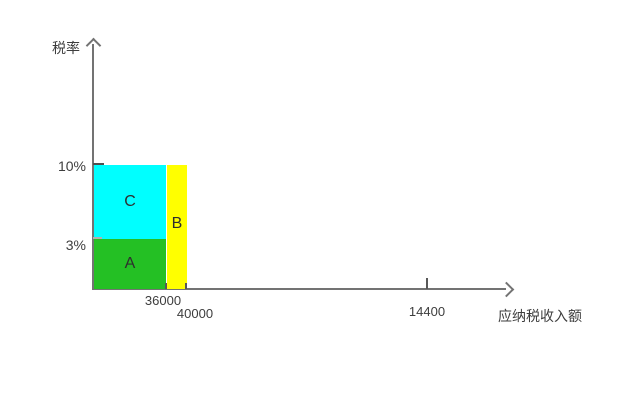 The width and height of the screenshot is (640, 401). I want to click on region-a-rect: A, so click(130, 264).